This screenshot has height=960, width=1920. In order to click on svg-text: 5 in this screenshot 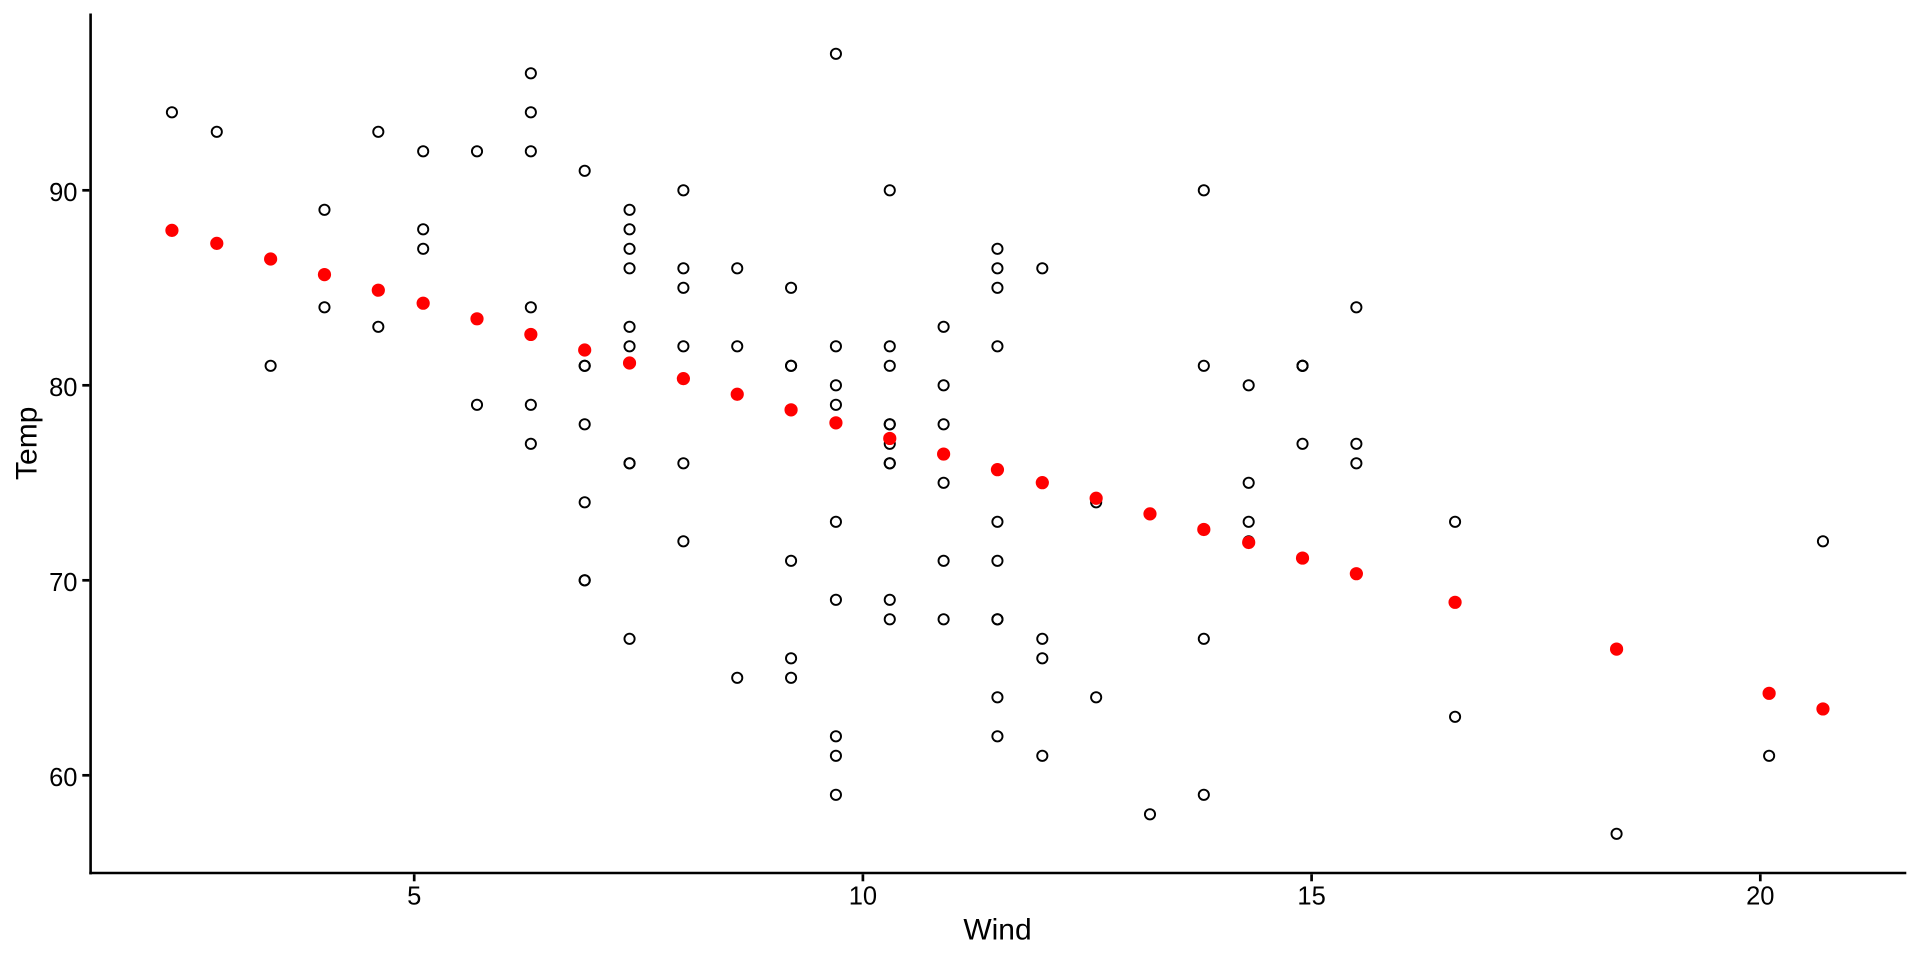, I will do `click(414, 896)`.